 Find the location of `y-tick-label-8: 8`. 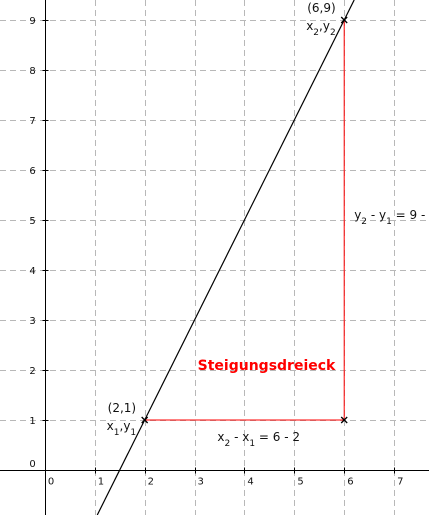

y-tick-label-8: 8 is located at coordinates (32, 71).